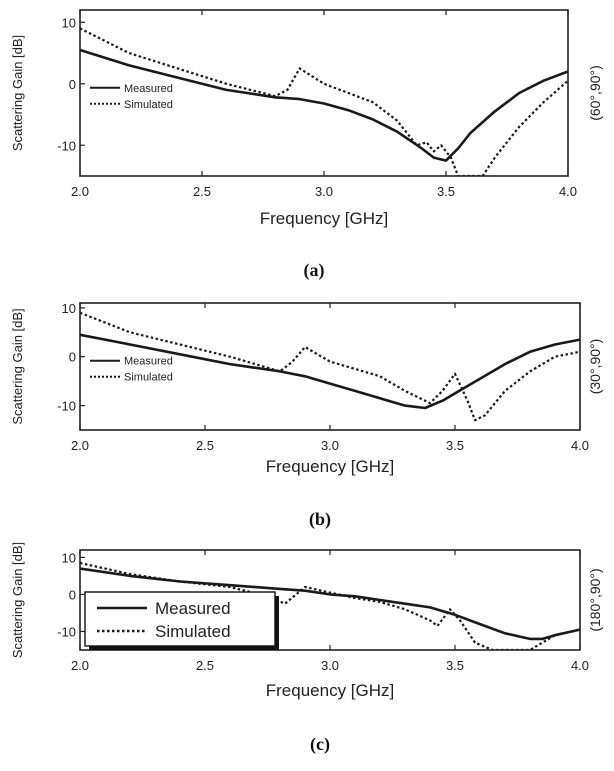  What do you see at coordinates (320, 519) in the screenshot?
I see `panel-caption: (b)` at bounding box center [320, 519].